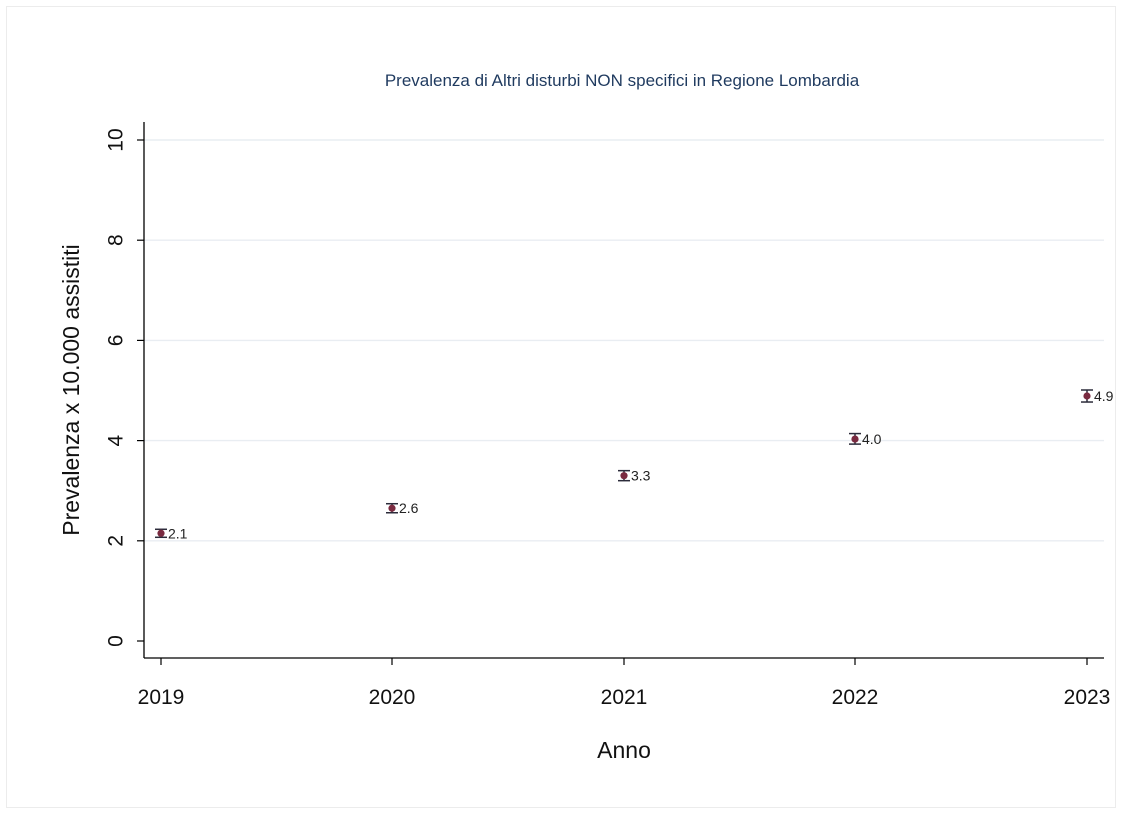  Describe the element at coordinates (1104, 396) in the screenshot. I see `data-label-2023: 4.9` at that location.